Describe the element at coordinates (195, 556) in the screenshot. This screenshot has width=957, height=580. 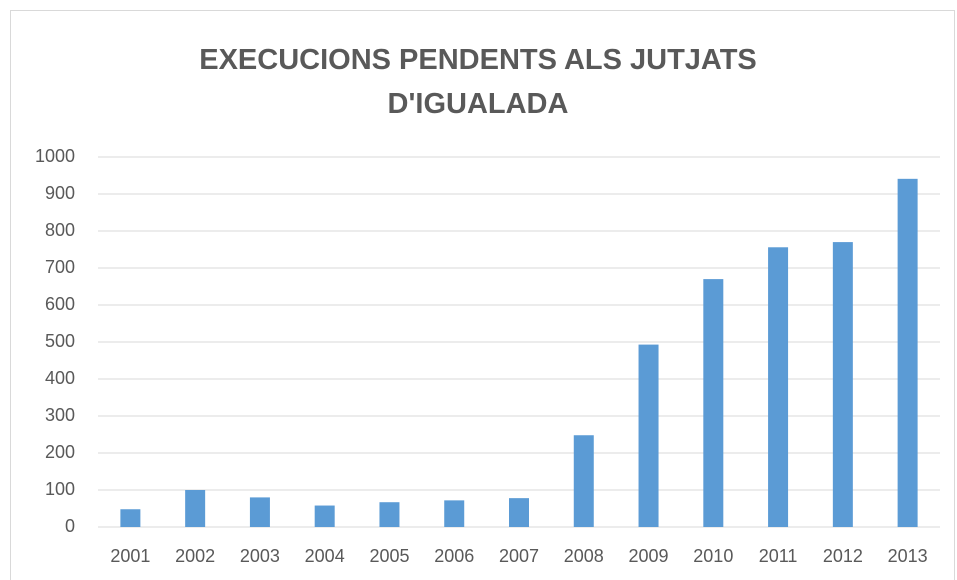
I see `x-tick-label: 2002` at that location.